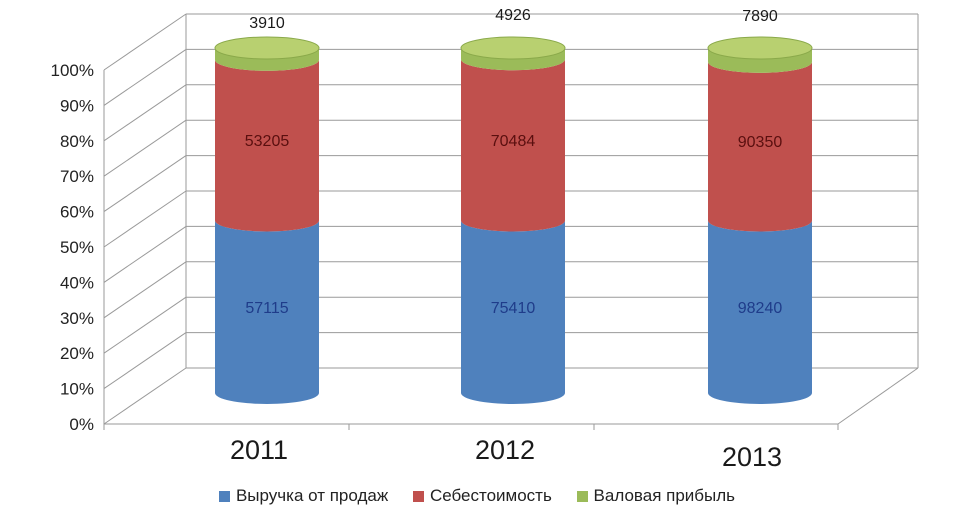  What do you see at coordinates (513, 15) in the screenshot?
I see `data-label: 4926` at bounding box center [513, 15].